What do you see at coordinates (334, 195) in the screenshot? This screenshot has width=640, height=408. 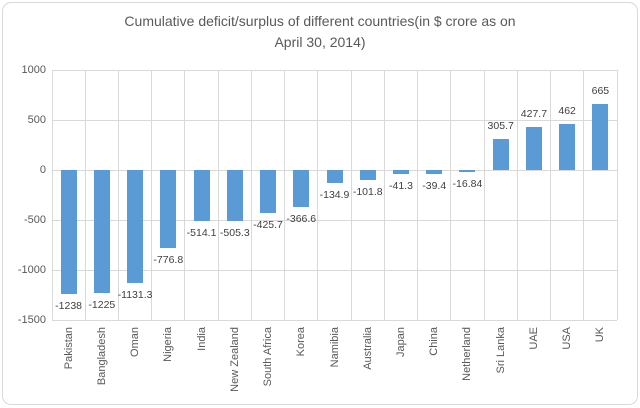 I see `value-label-namibia: -134.9` at bounding box center [334, 195].